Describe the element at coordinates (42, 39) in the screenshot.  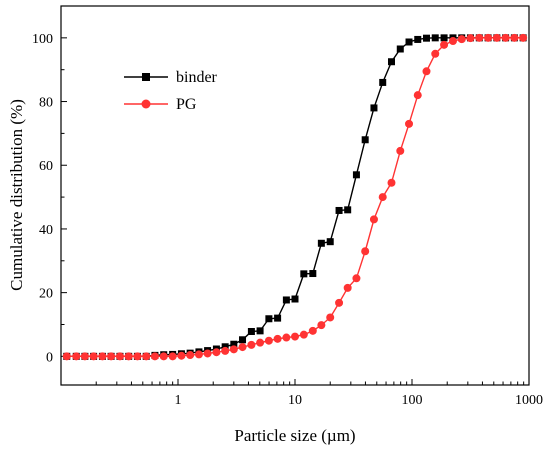
I see `y-tick-label: 100` at that location.